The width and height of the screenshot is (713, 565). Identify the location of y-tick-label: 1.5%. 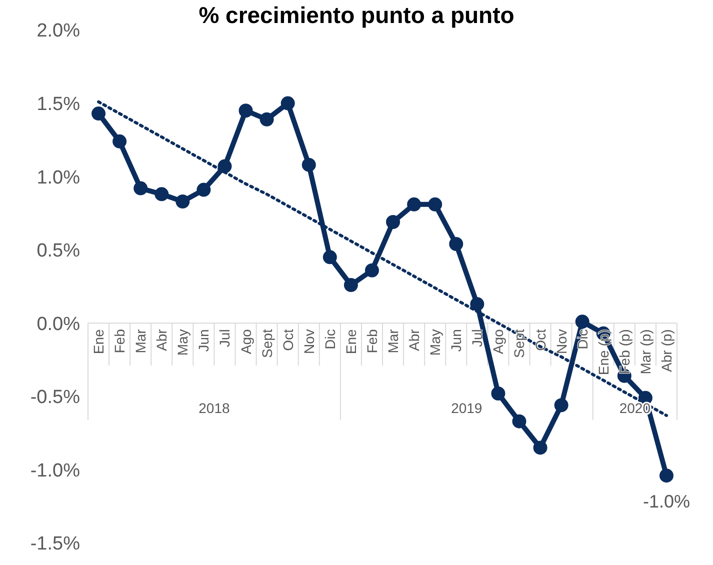
(58, 105).